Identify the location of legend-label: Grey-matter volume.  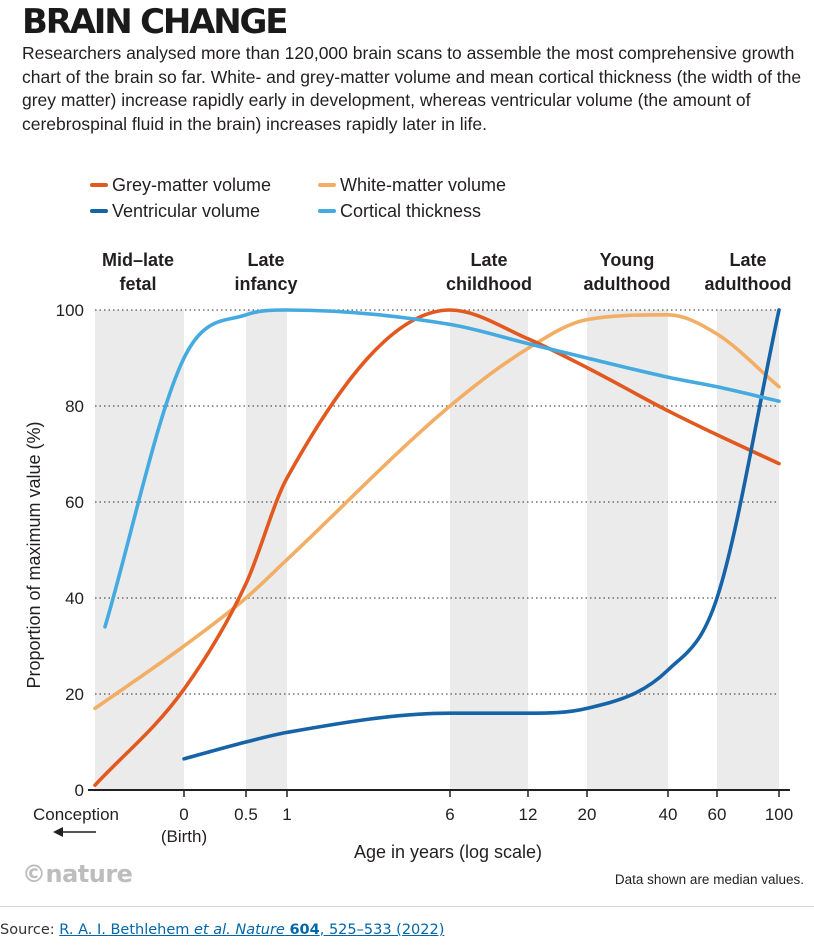
(191, 185).